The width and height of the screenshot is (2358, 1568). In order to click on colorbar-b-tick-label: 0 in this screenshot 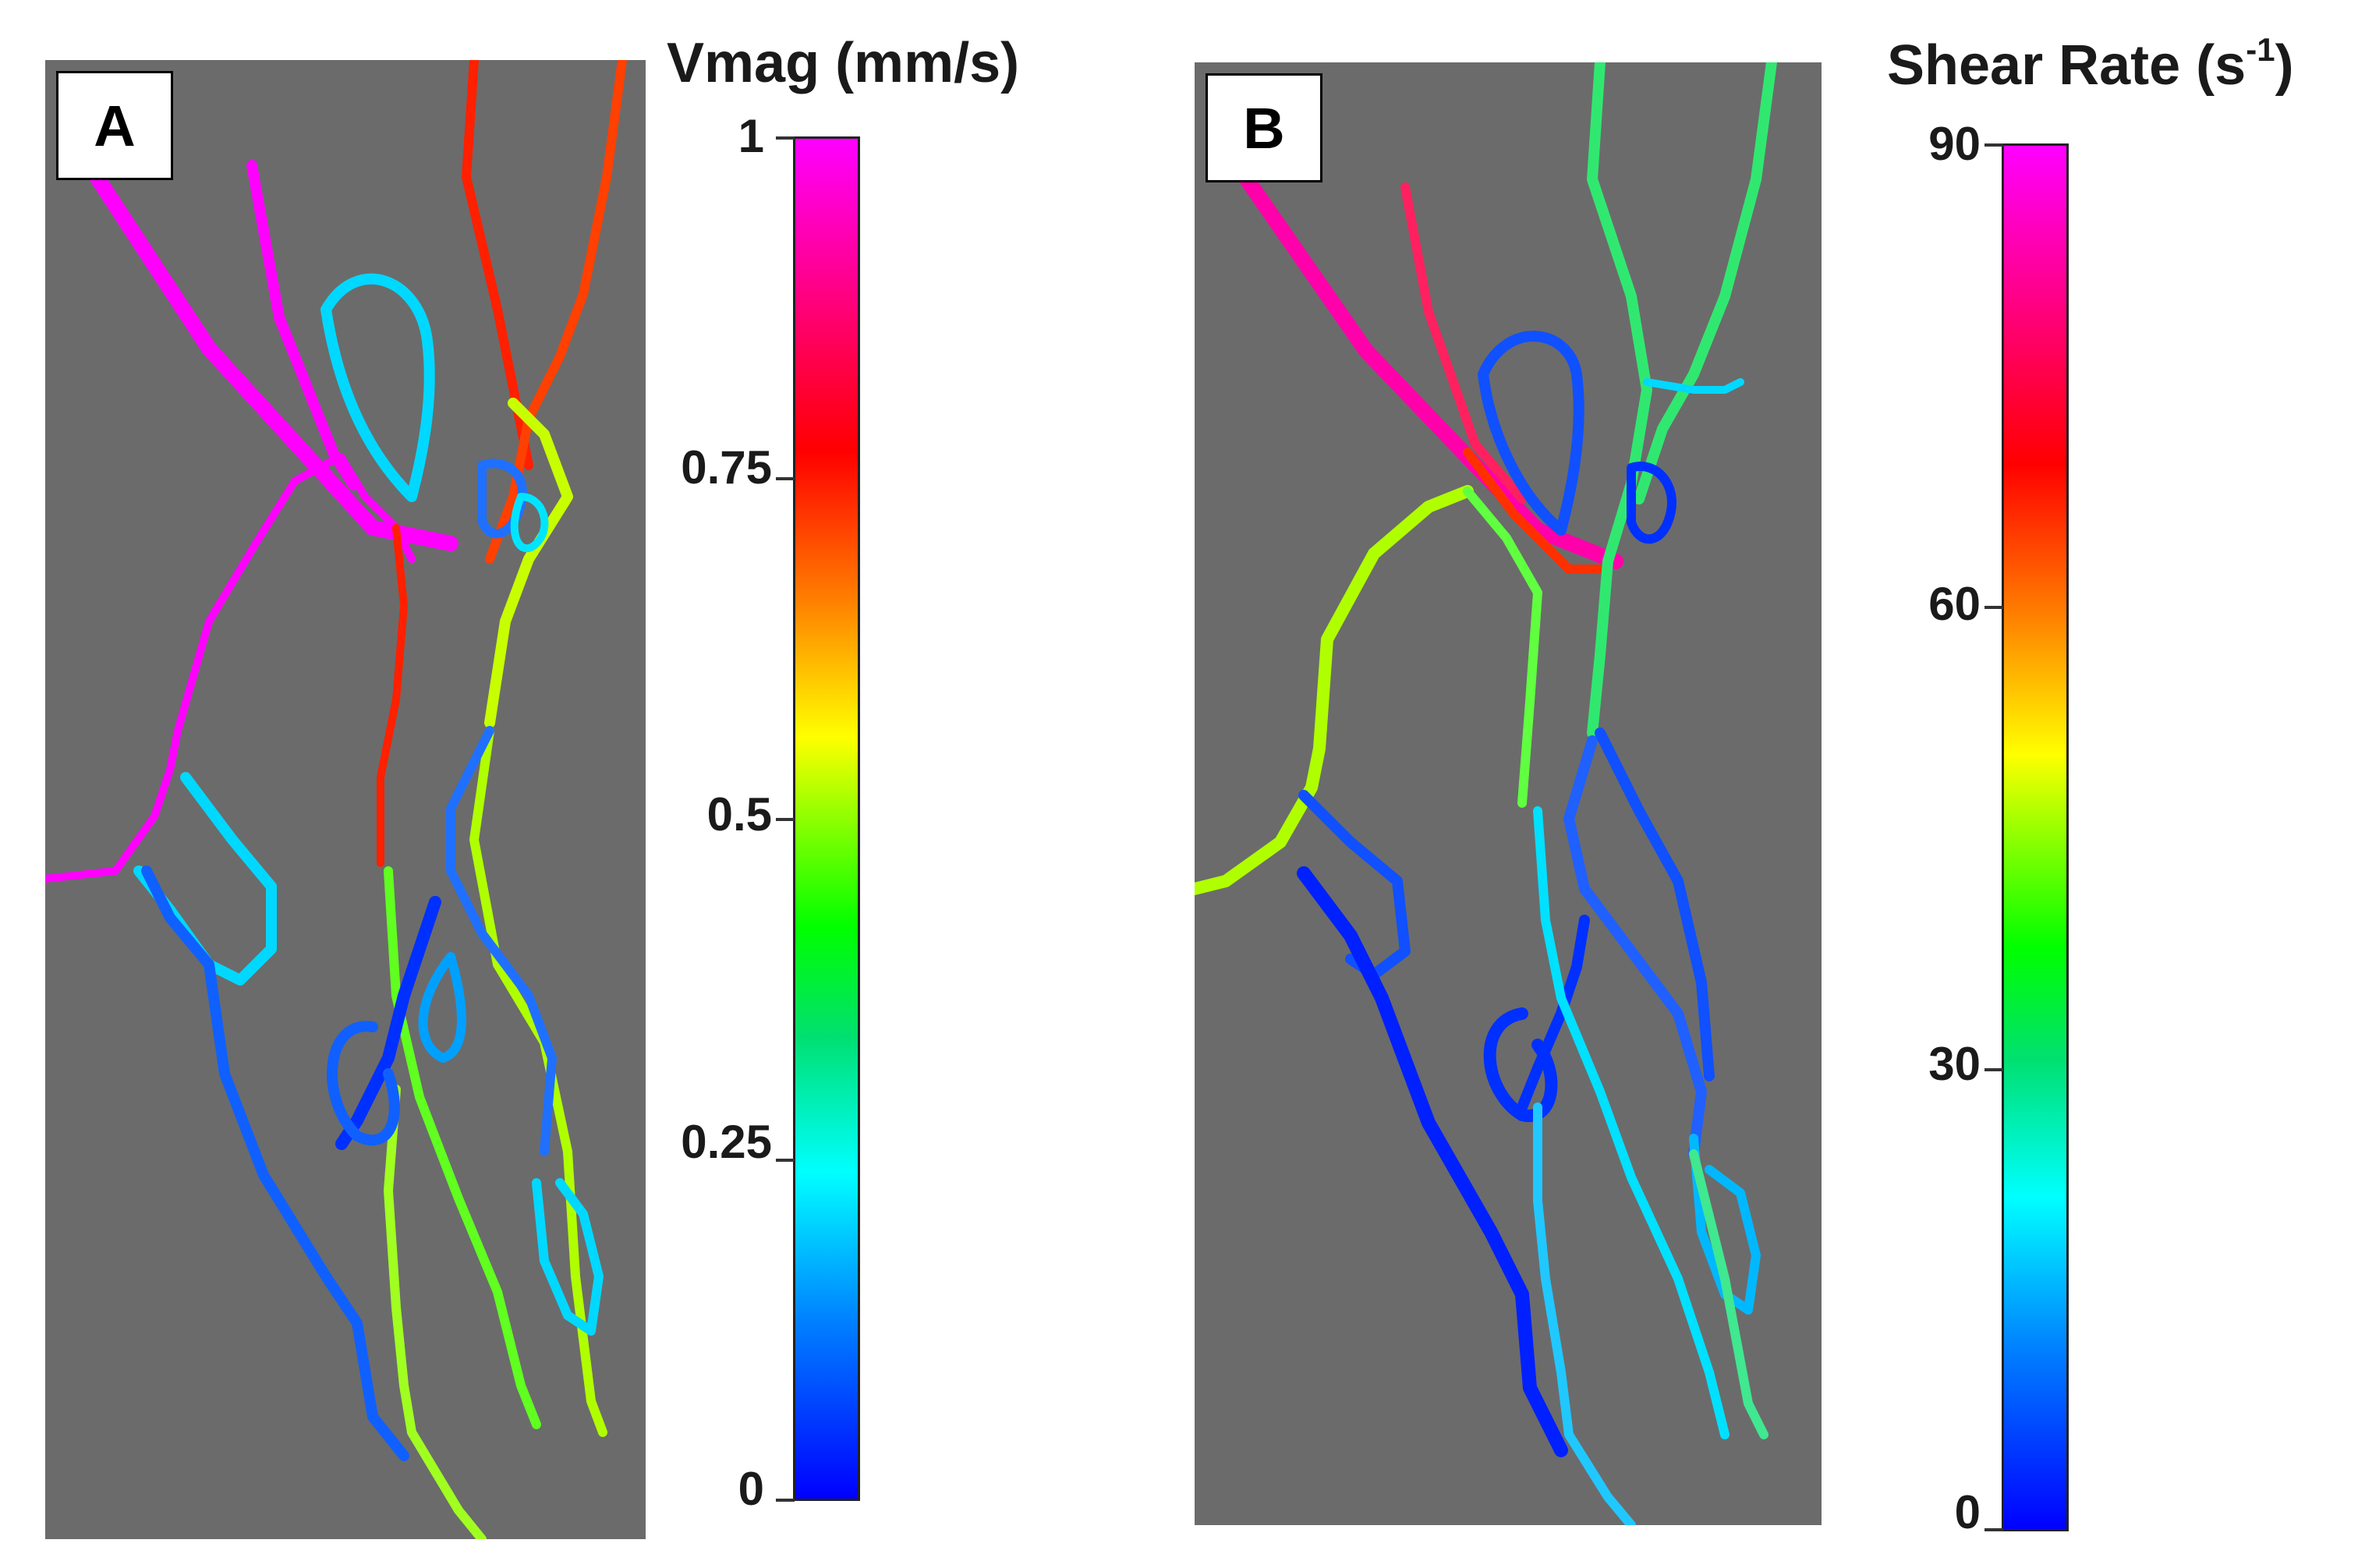, I will do `click(1967, 1512)`.